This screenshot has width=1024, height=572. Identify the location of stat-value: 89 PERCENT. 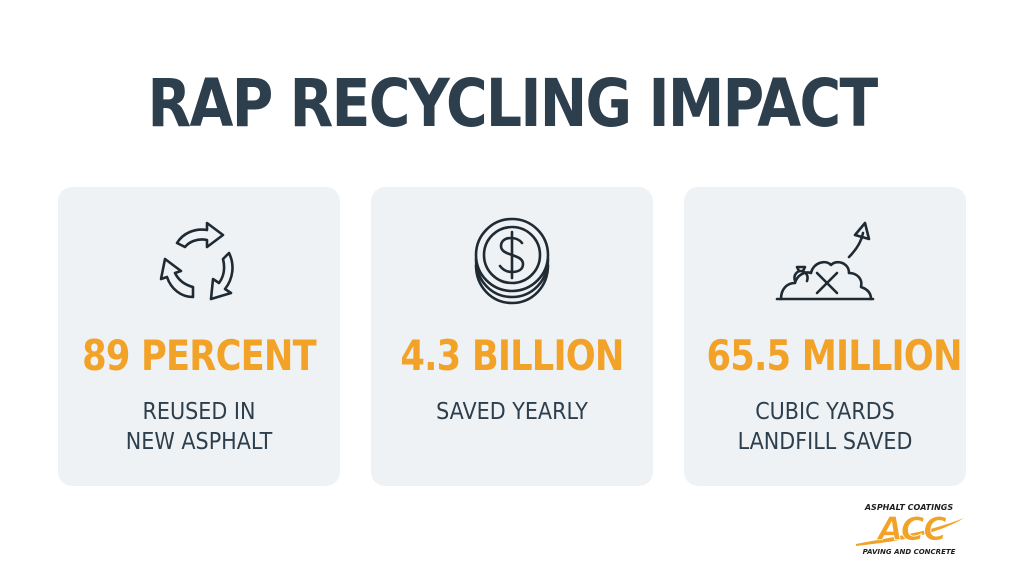
(199, 355).